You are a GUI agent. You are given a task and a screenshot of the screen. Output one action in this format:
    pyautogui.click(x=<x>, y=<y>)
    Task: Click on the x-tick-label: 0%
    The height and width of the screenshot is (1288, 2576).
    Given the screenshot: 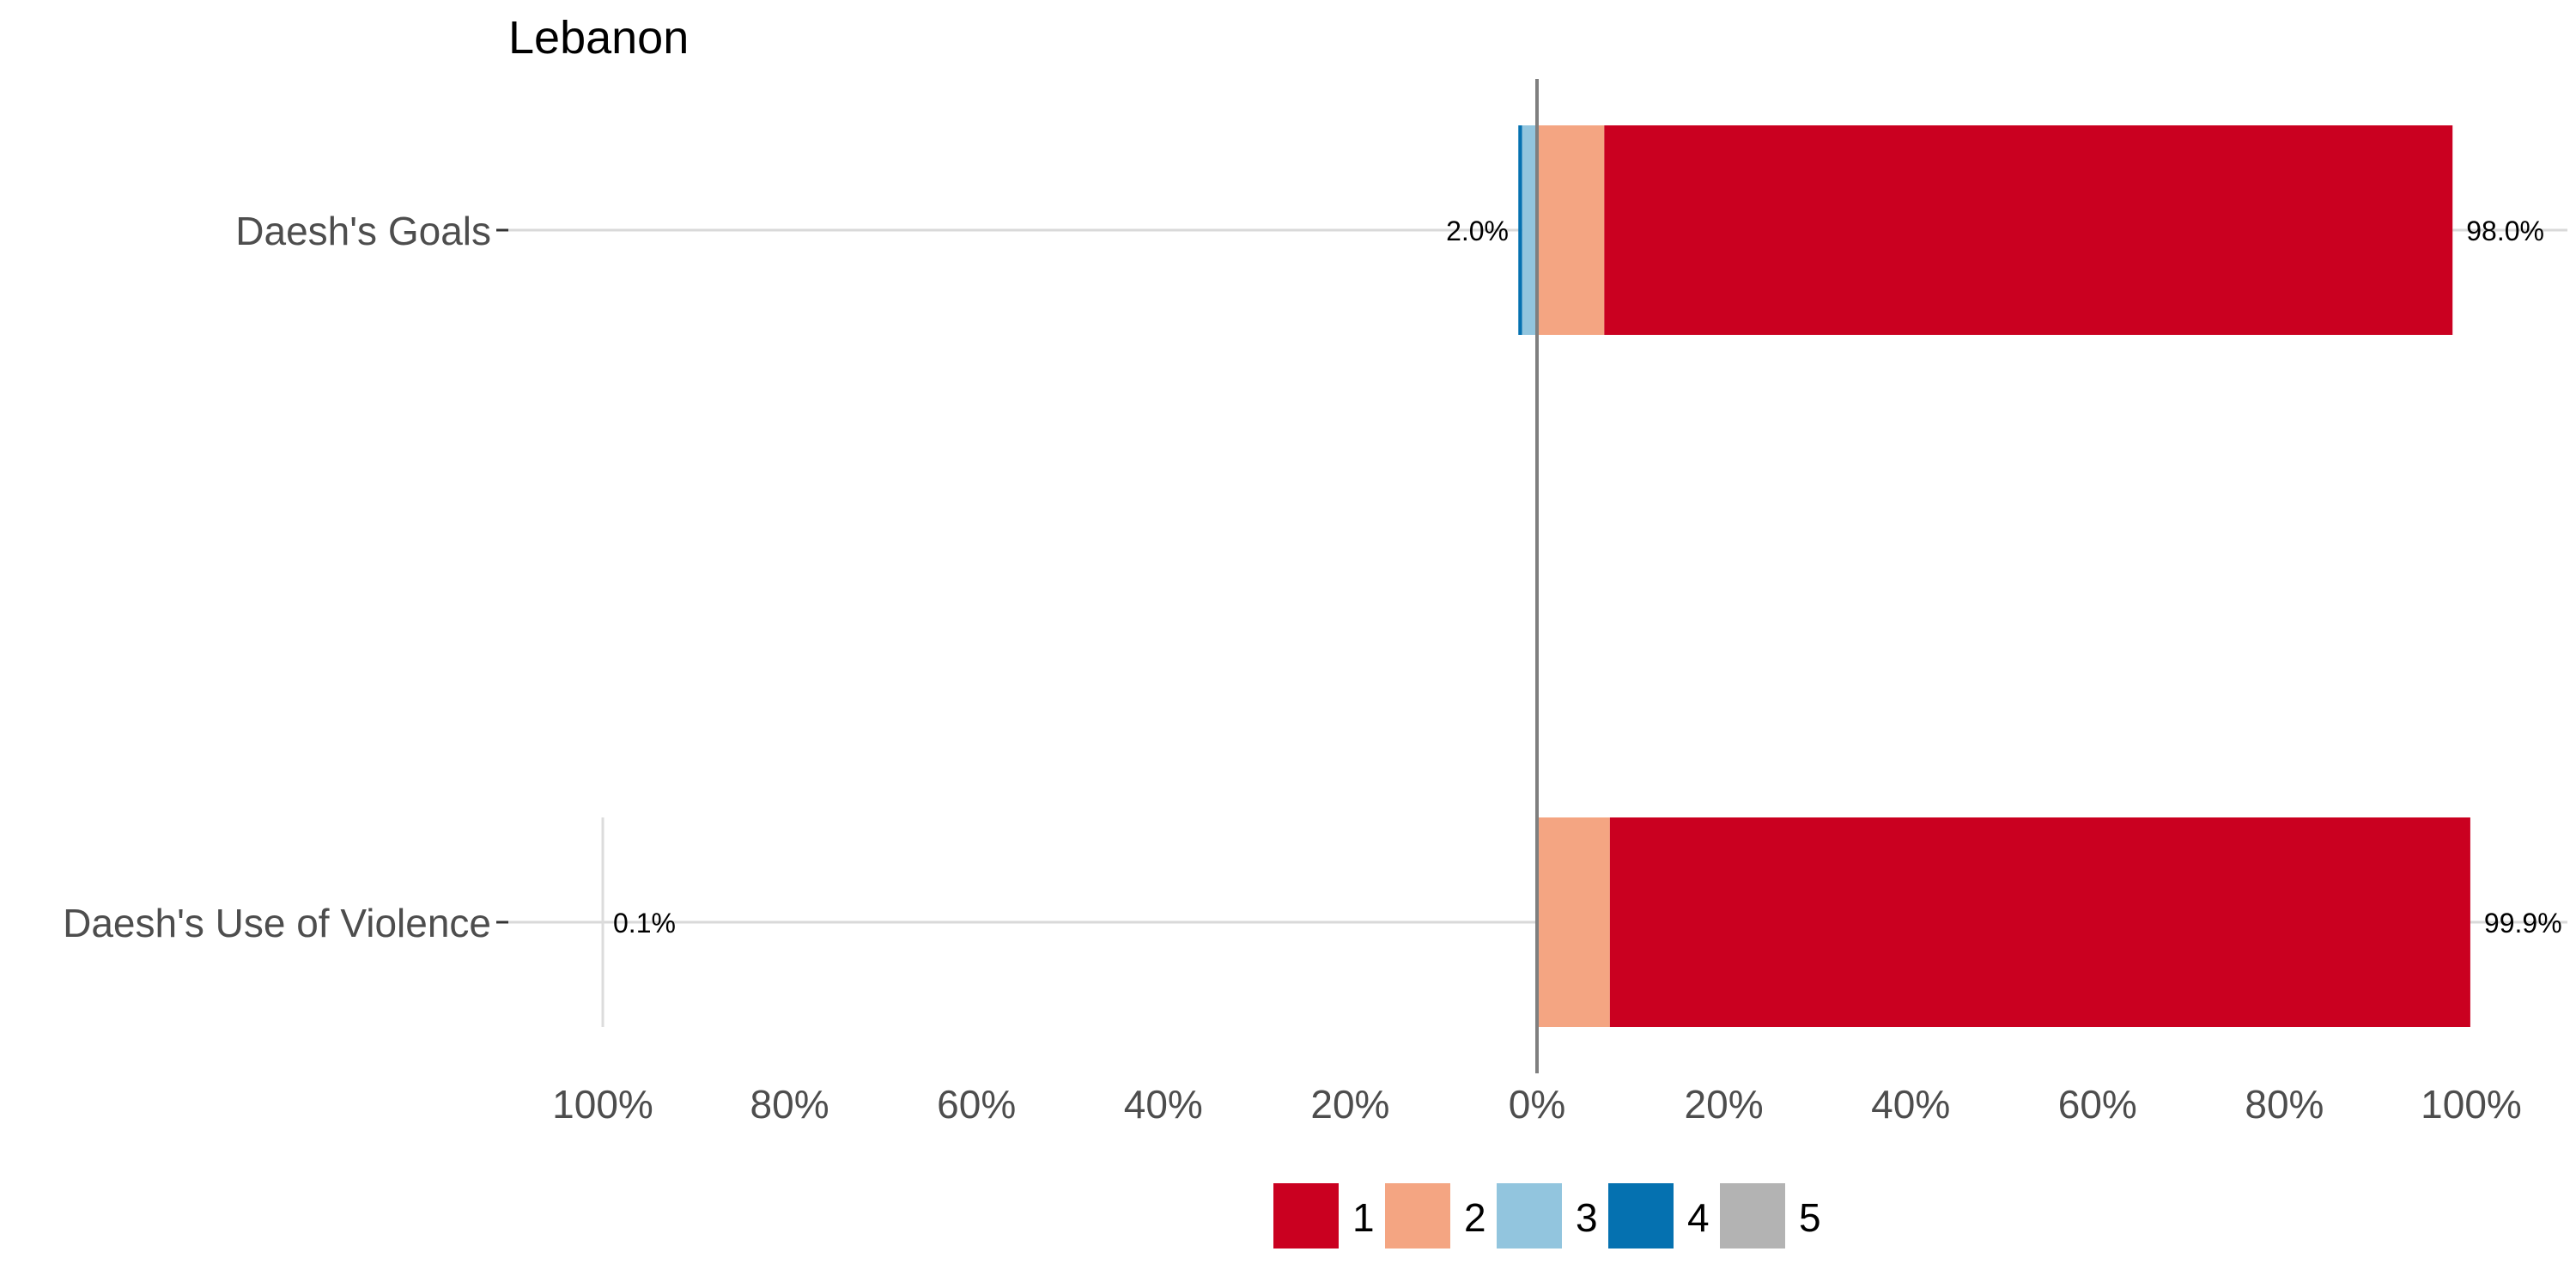 What is the action you would take?
    pyautogui.click(x=1537, y=1104)
    